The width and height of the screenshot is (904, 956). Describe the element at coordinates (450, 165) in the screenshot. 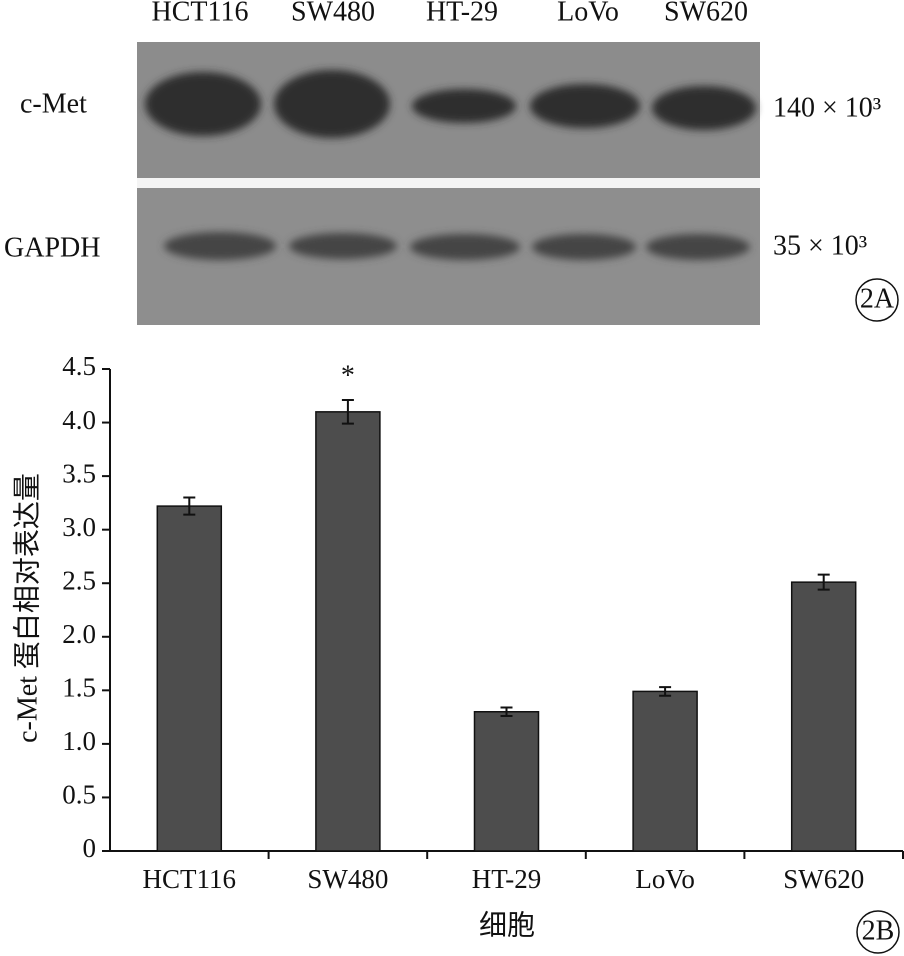

I see `blot-bands` at that location.